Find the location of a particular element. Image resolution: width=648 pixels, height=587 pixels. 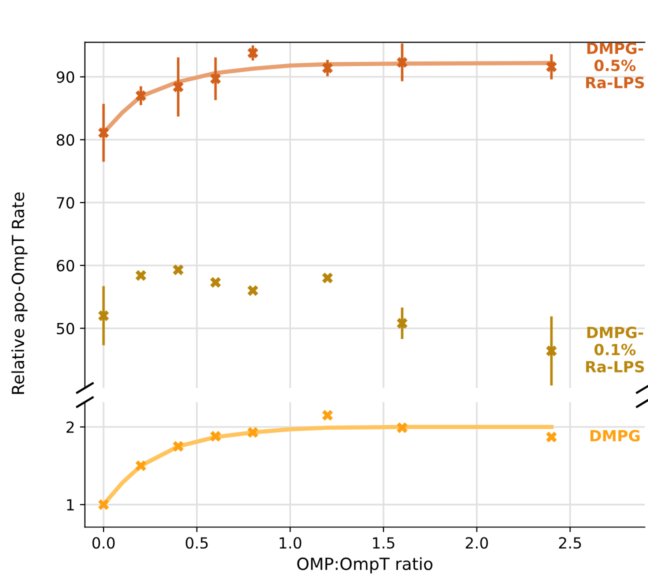

y-axis-title: Relative apo-OmpT Rate is located at coordinates (19, 293).